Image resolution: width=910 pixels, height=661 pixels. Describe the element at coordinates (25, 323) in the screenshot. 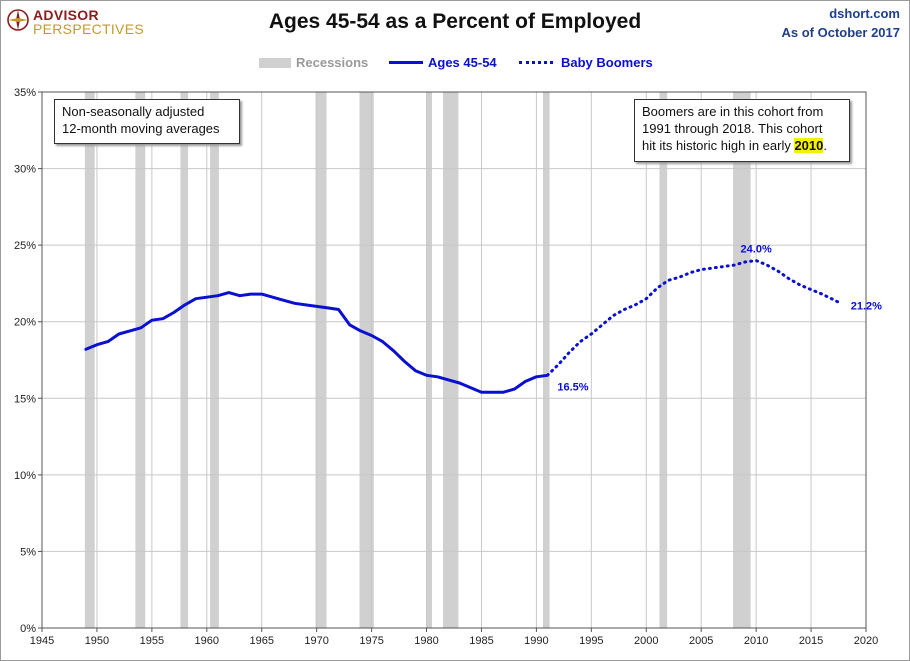

I see `y-tick-label: 20%` at that location.